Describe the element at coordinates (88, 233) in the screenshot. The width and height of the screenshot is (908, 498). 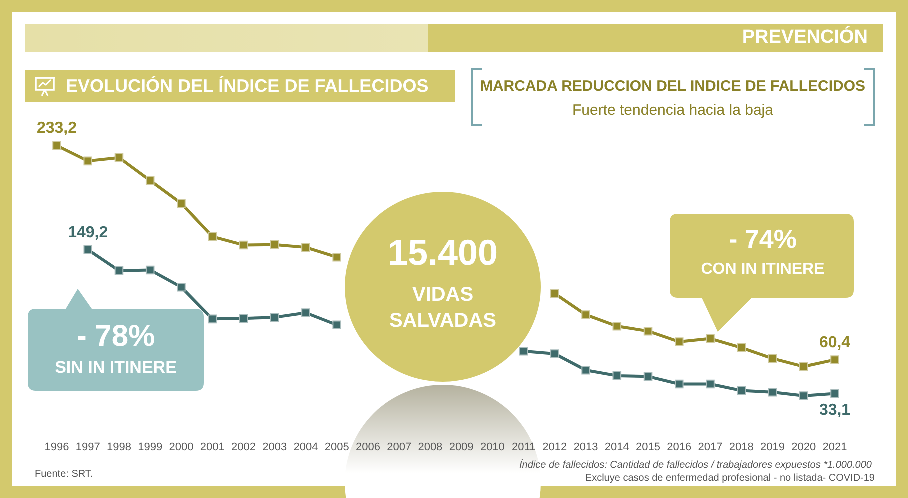
I see `data-label: 149,2` at that location.